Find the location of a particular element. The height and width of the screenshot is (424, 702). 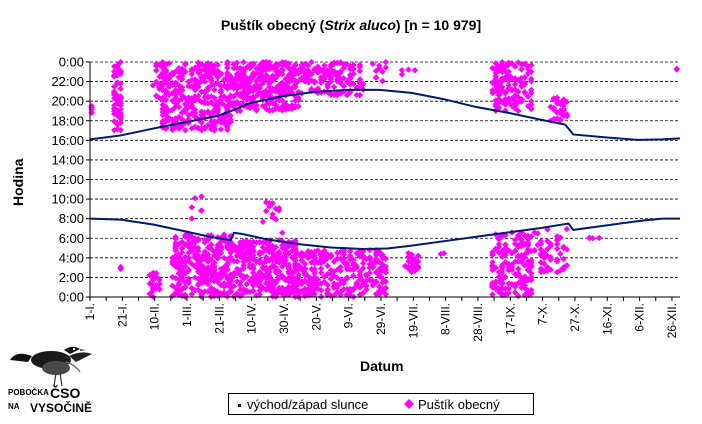

cso-logo: POBOČKA ČSO NA VYSOČINĚ is located at coordinates (51, 380).